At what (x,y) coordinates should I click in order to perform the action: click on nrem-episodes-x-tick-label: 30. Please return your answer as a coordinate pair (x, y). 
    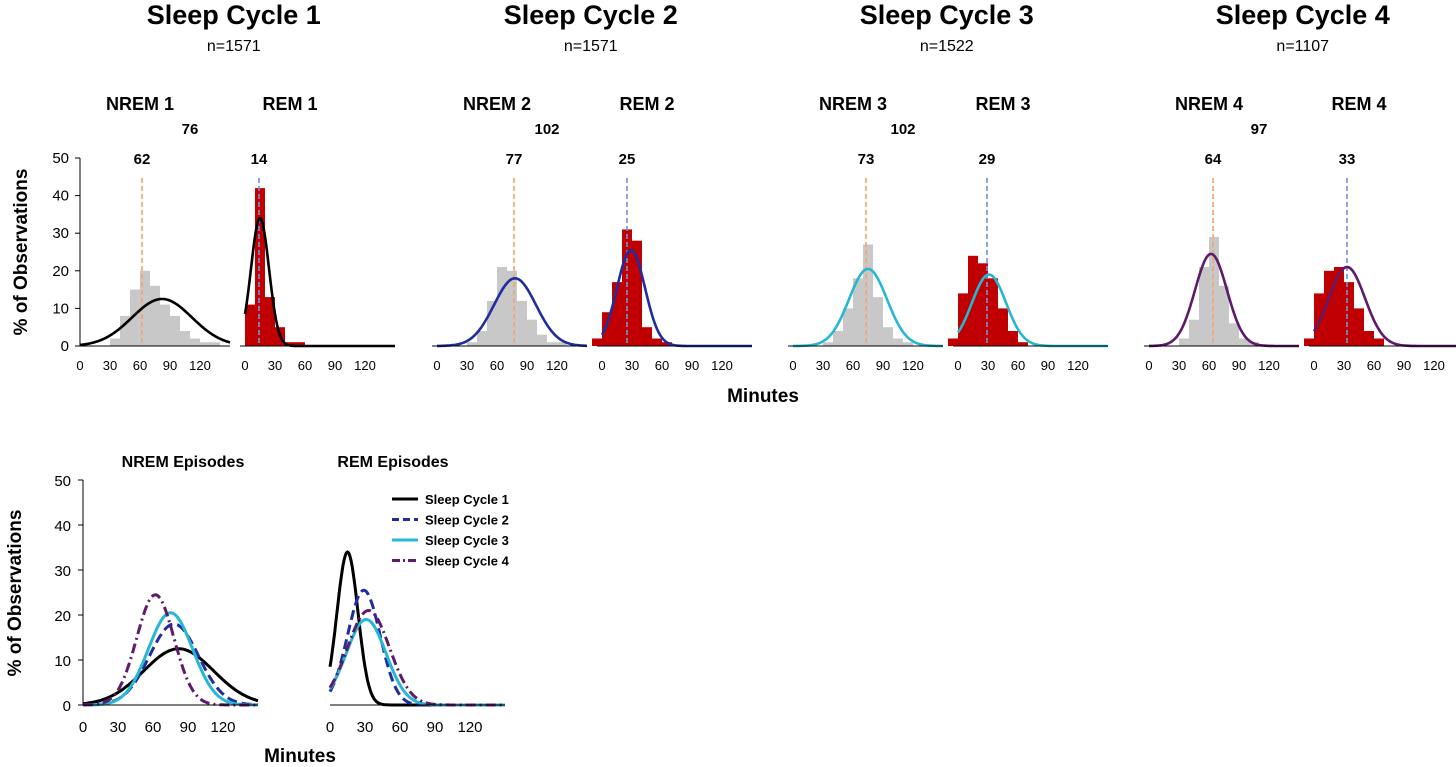
    Looking at the image, I should click on (118, 727).